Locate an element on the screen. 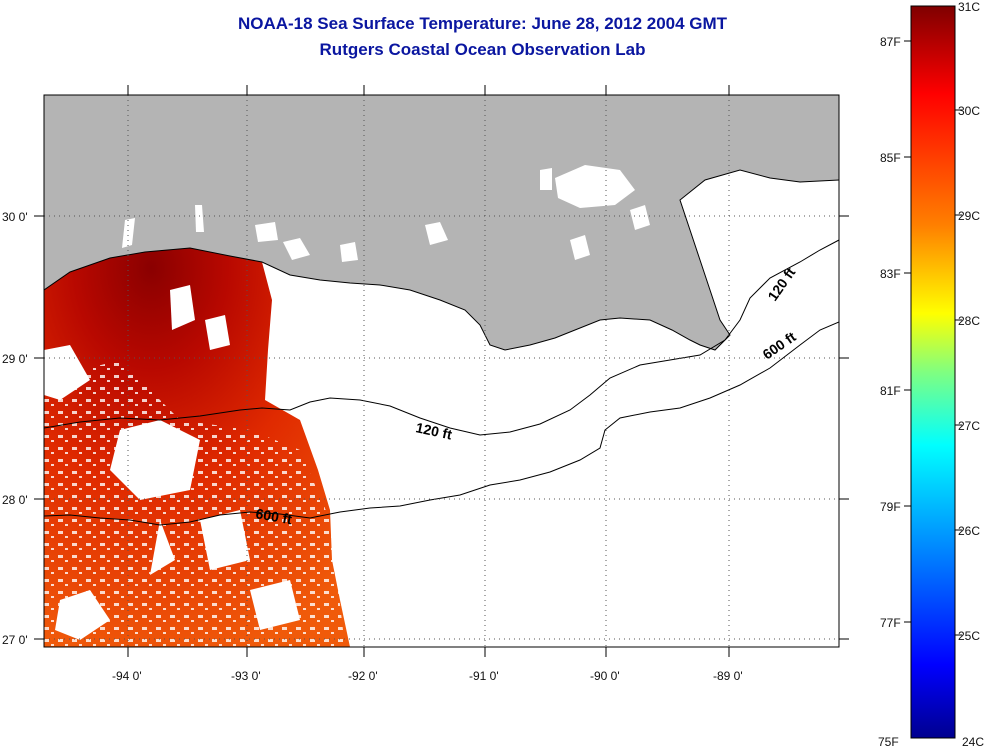 Image resolution: width=992 pixels, height=754 pixels. lon-label-91: -91 0' is located at coordinates (484, 676).